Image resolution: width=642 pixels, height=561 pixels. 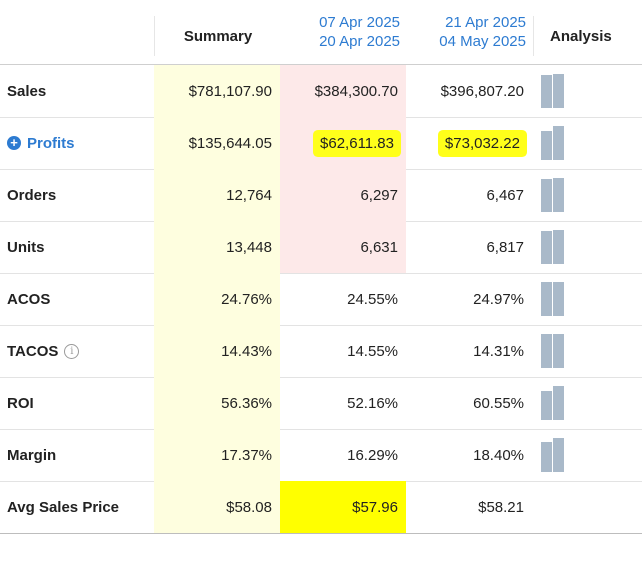 What do you see at coordinates (501, 507) in the screenshot?
I see `period-2-cell: $58.21` at bounding box center [501, 507].